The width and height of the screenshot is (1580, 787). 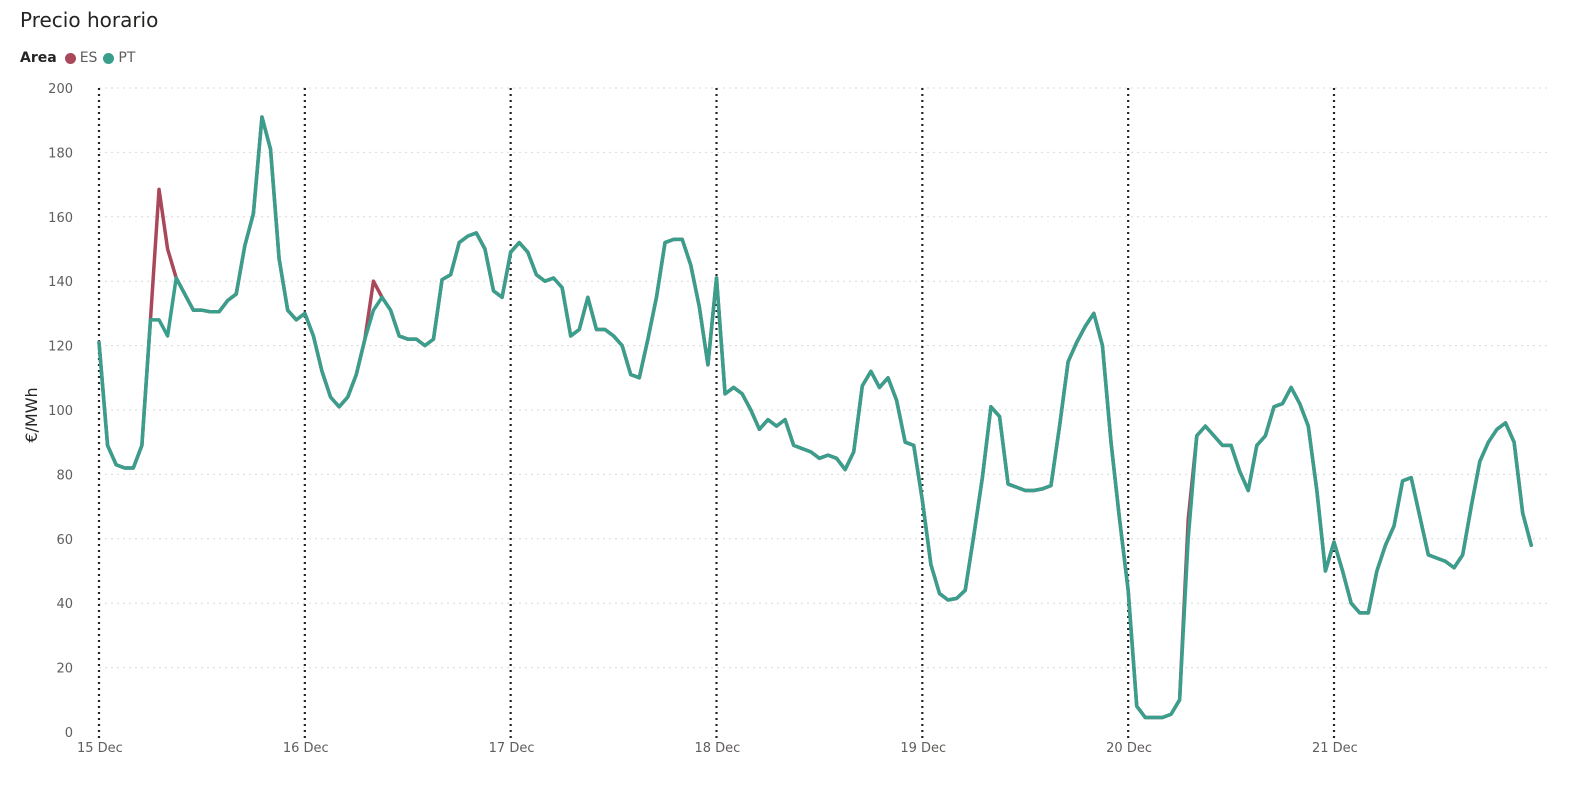 I want to click on legend-label-pt: PT, so click(x=127, y=58).